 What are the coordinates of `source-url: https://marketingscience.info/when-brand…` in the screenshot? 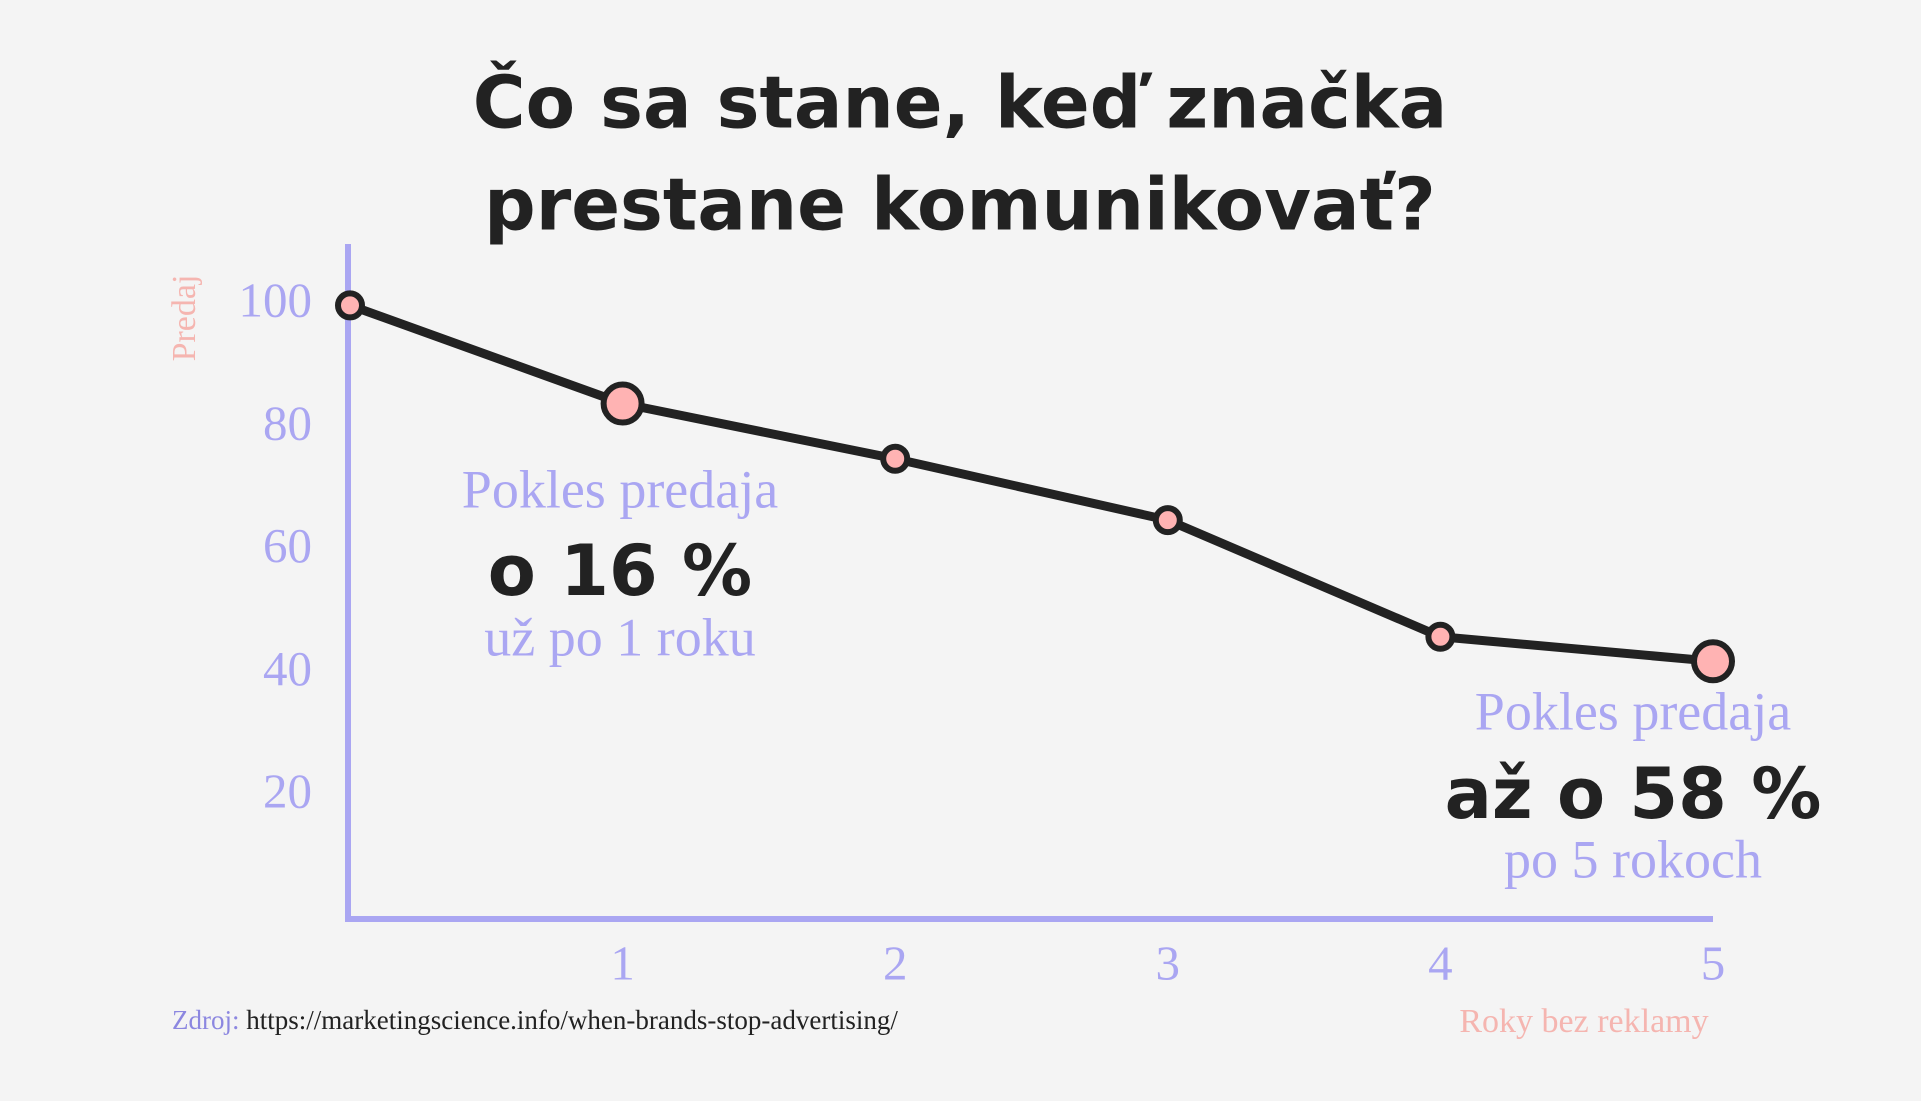 It's located at (572, 1020).